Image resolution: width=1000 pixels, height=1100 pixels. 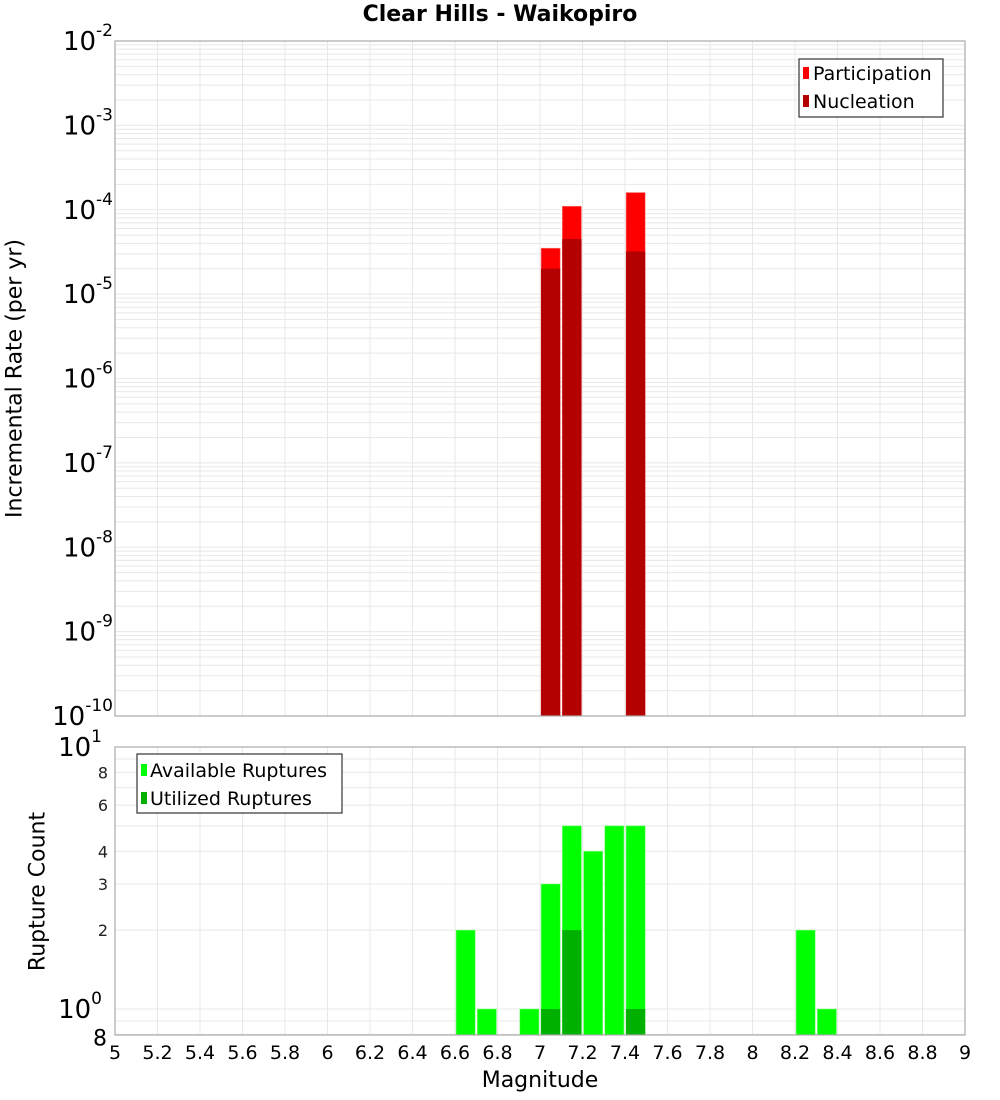 What do you see at coordinates (872, 74) in the screenshot?
I see `legend-label: Participation` at bounding box center [872, 74].